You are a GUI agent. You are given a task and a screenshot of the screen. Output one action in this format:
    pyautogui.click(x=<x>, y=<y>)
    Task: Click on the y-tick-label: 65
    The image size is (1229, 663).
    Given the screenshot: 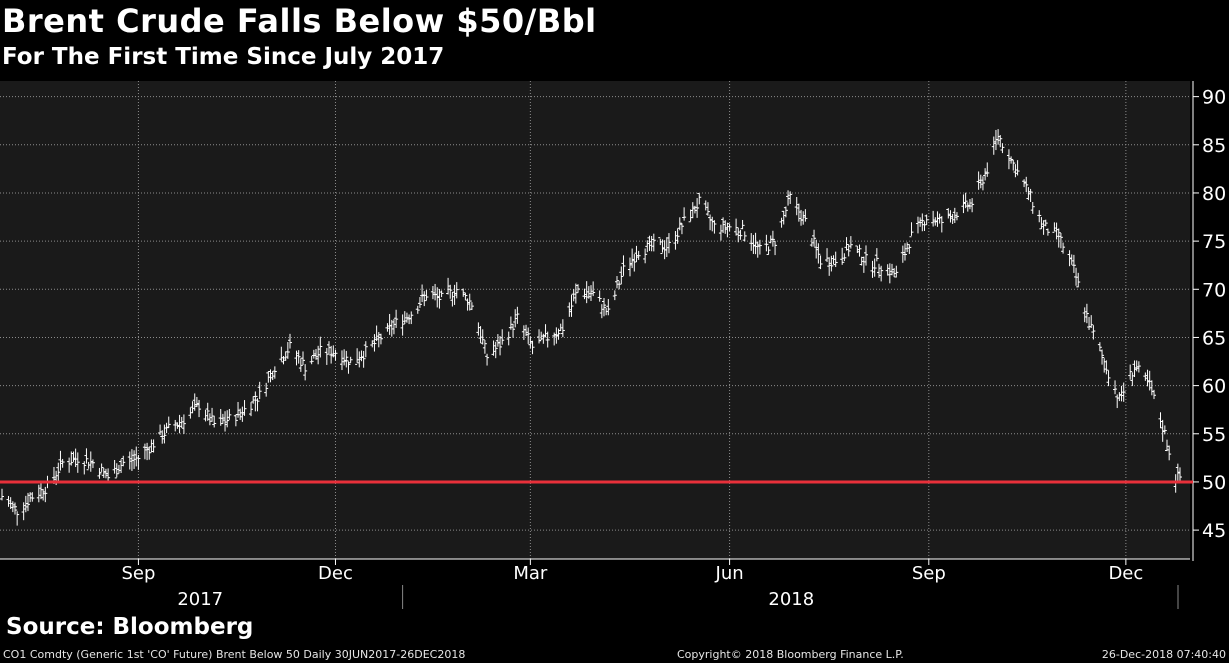 What is the action you would take?
    pyautogui.click(x=1214, y=338)
    